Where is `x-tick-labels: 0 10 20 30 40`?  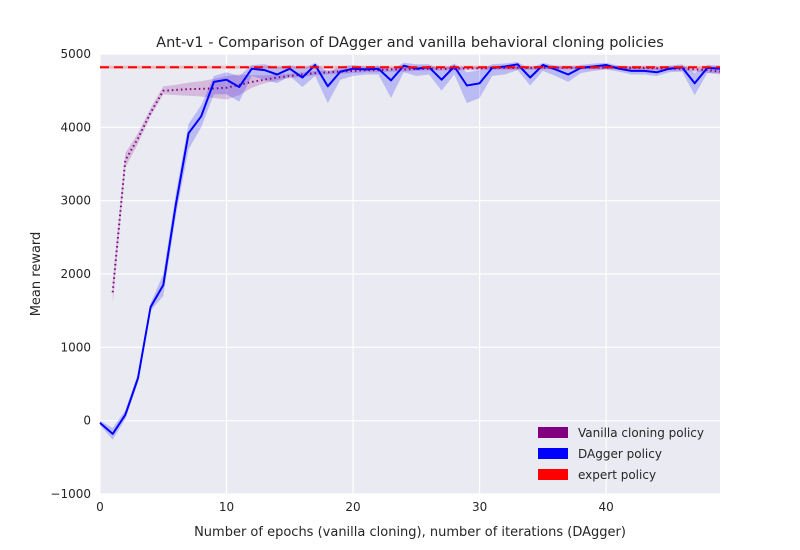
x-tick-labels: 0 10 20 30 40 is located at coordinates (355, 507).